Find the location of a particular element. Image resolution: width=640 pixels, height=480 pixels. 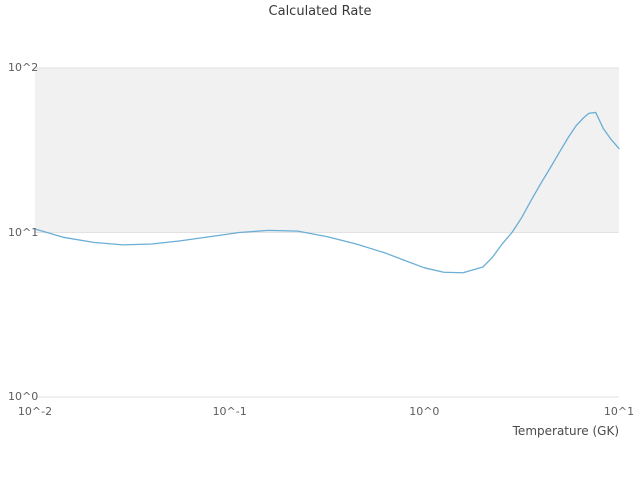

x-tick-label: 10^-1 is located at coordinates (229, 411).